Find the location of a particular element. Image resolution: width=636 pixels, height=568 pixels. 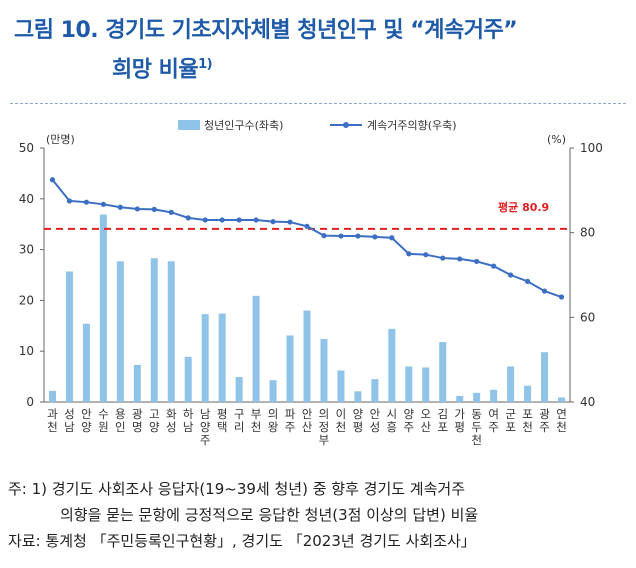

bar-가평 is located at coordinates (460, 398).